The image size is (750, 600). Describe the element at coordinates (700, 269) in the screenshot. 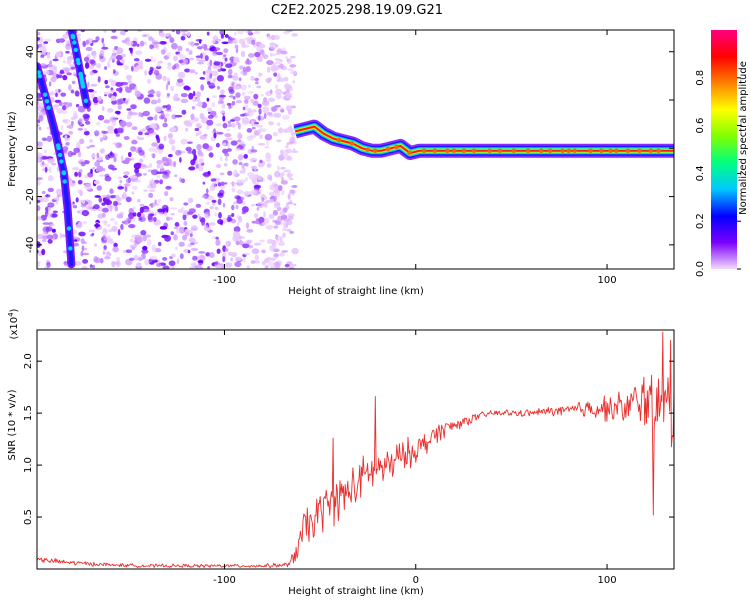

I see `colorbar-tick-label: 0.0` at that location.